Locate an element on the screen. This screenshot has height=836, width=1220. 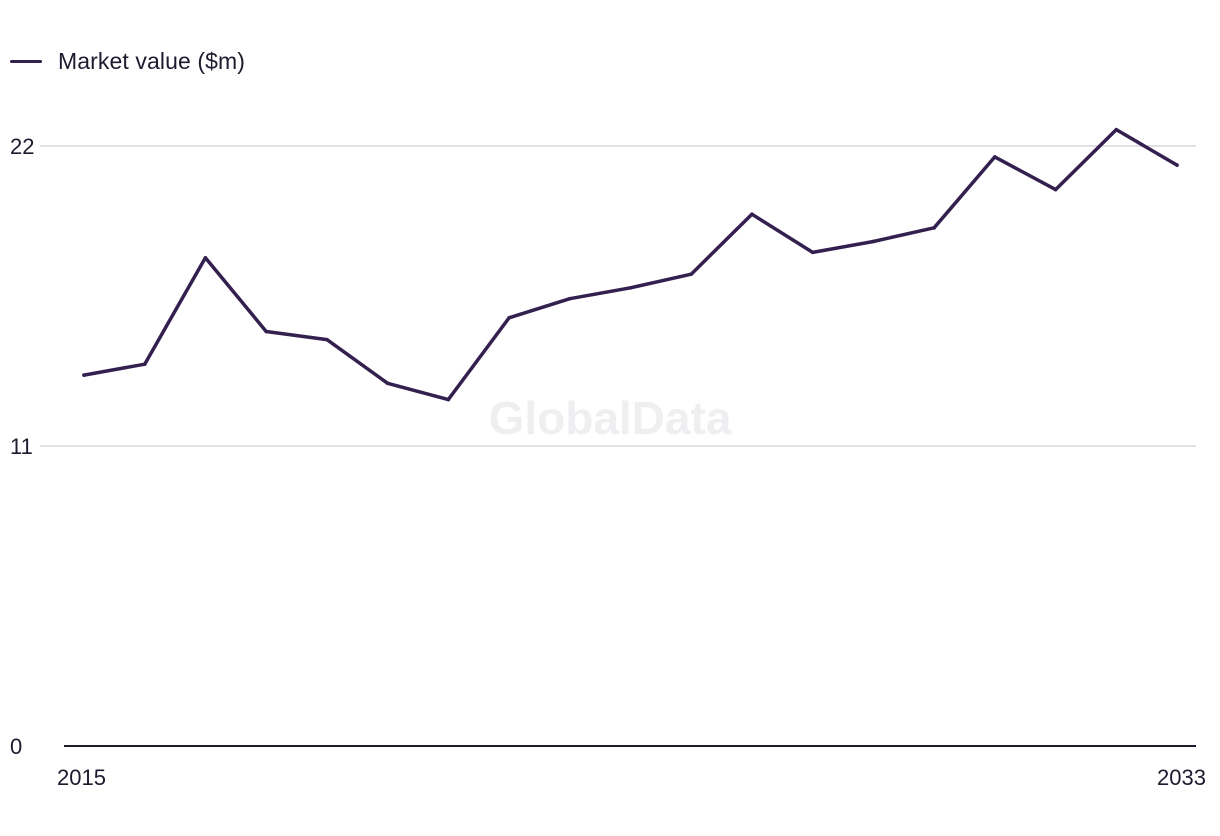
y-tick-label: 22 is located at coordinates (22, 146).